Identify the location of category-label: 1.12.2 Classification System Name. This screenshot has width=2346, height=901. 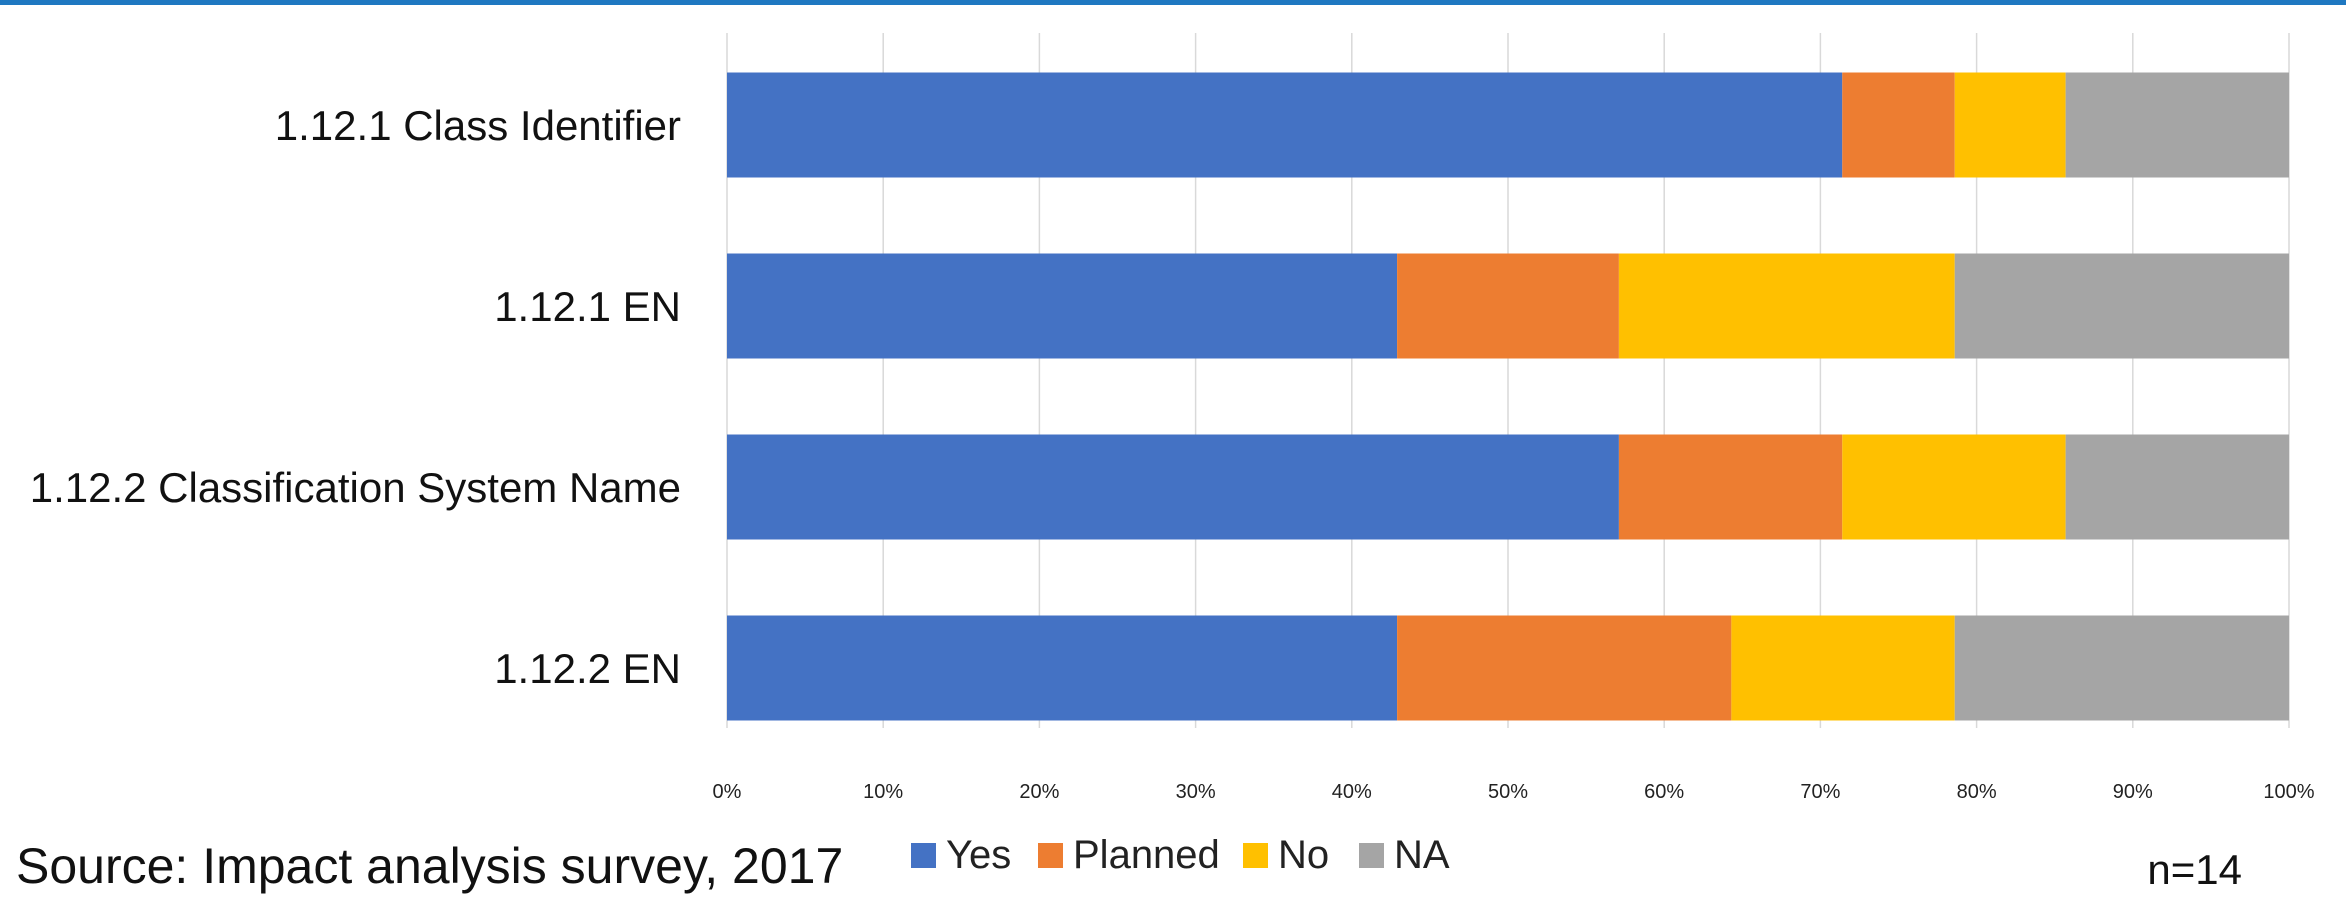
(355, 487).